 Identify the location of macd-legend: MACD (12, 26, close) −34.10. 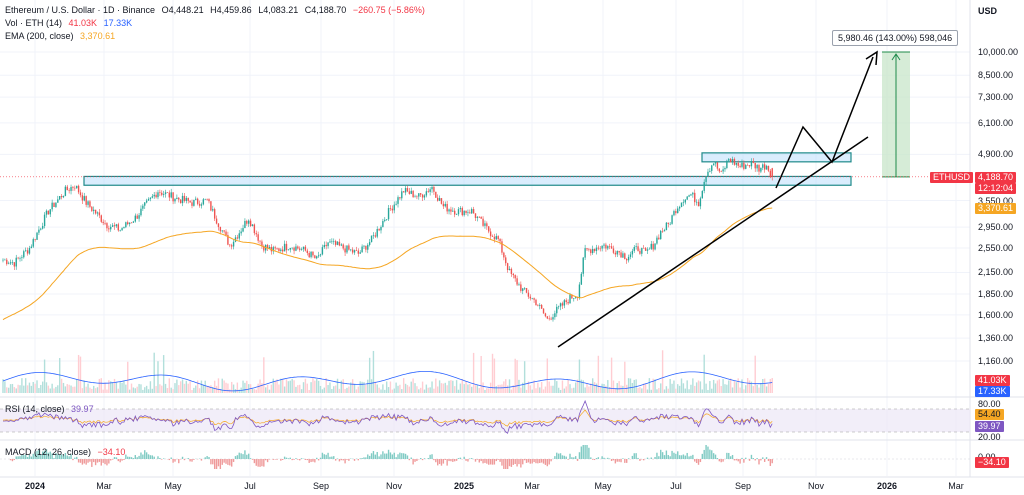
(67, 452).